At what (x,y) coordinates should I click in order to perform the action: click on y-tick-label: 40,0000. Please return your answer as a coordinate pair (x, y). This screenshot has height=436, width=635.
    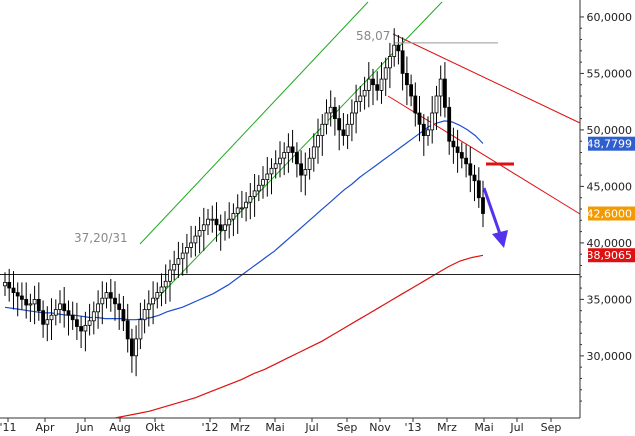
    Looking at the image, I should click on (610, 243).